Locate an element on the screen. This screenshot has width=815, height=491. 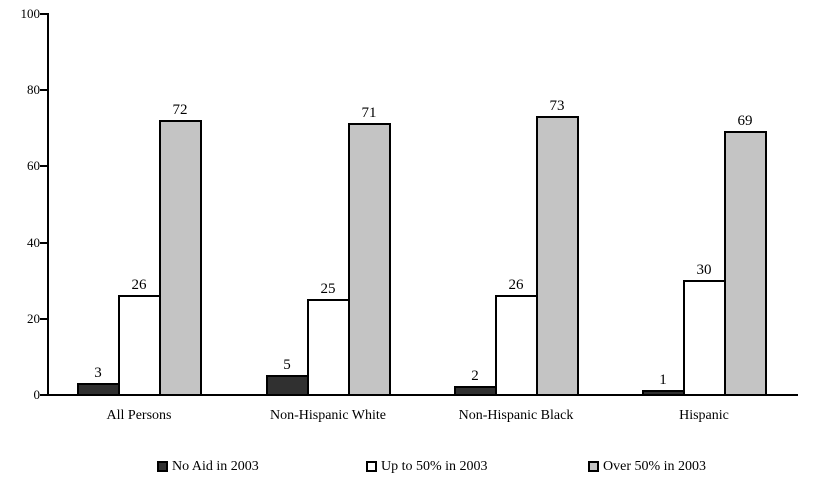
bar-value-label: 69 is located at coordinates (745, 121).